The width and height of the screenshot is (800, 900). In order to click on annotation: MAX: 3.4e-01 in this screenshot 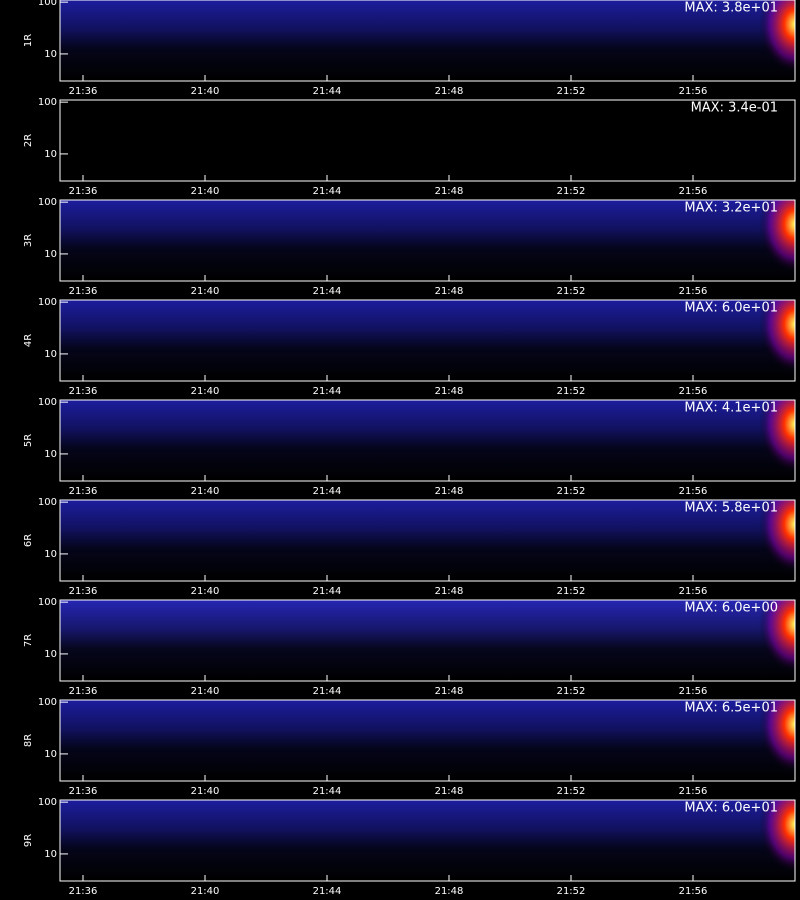, I will do `click(734, 108)`.